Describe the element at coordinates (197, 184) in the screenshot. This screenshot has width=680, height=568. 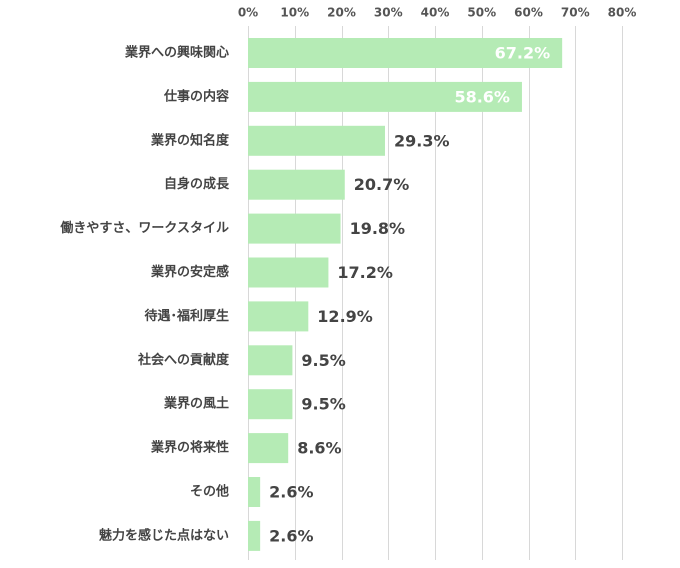
I see `category-label: 自身の成長` at that location.